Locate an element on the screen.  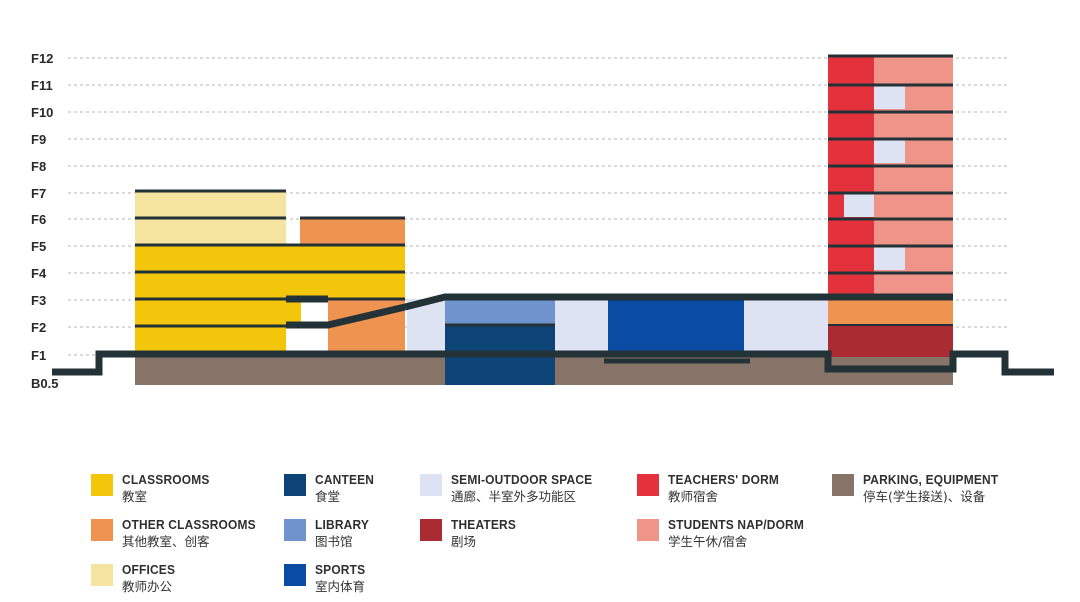
floor-label-f5: F5 is located at coordinates (38, 246).